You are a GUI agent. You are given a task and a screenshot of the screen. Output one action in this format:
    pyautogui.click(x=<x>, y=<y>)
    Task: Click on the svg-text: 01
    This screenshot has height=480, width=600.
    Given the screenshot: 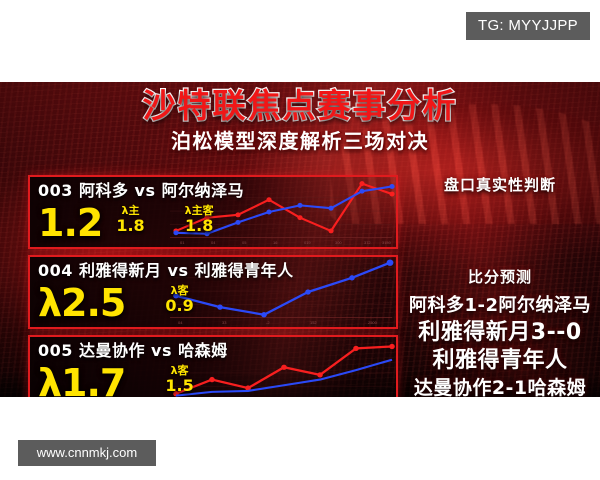 What is the action you would take?
    pyautogui.click(x=182, y=242)
    